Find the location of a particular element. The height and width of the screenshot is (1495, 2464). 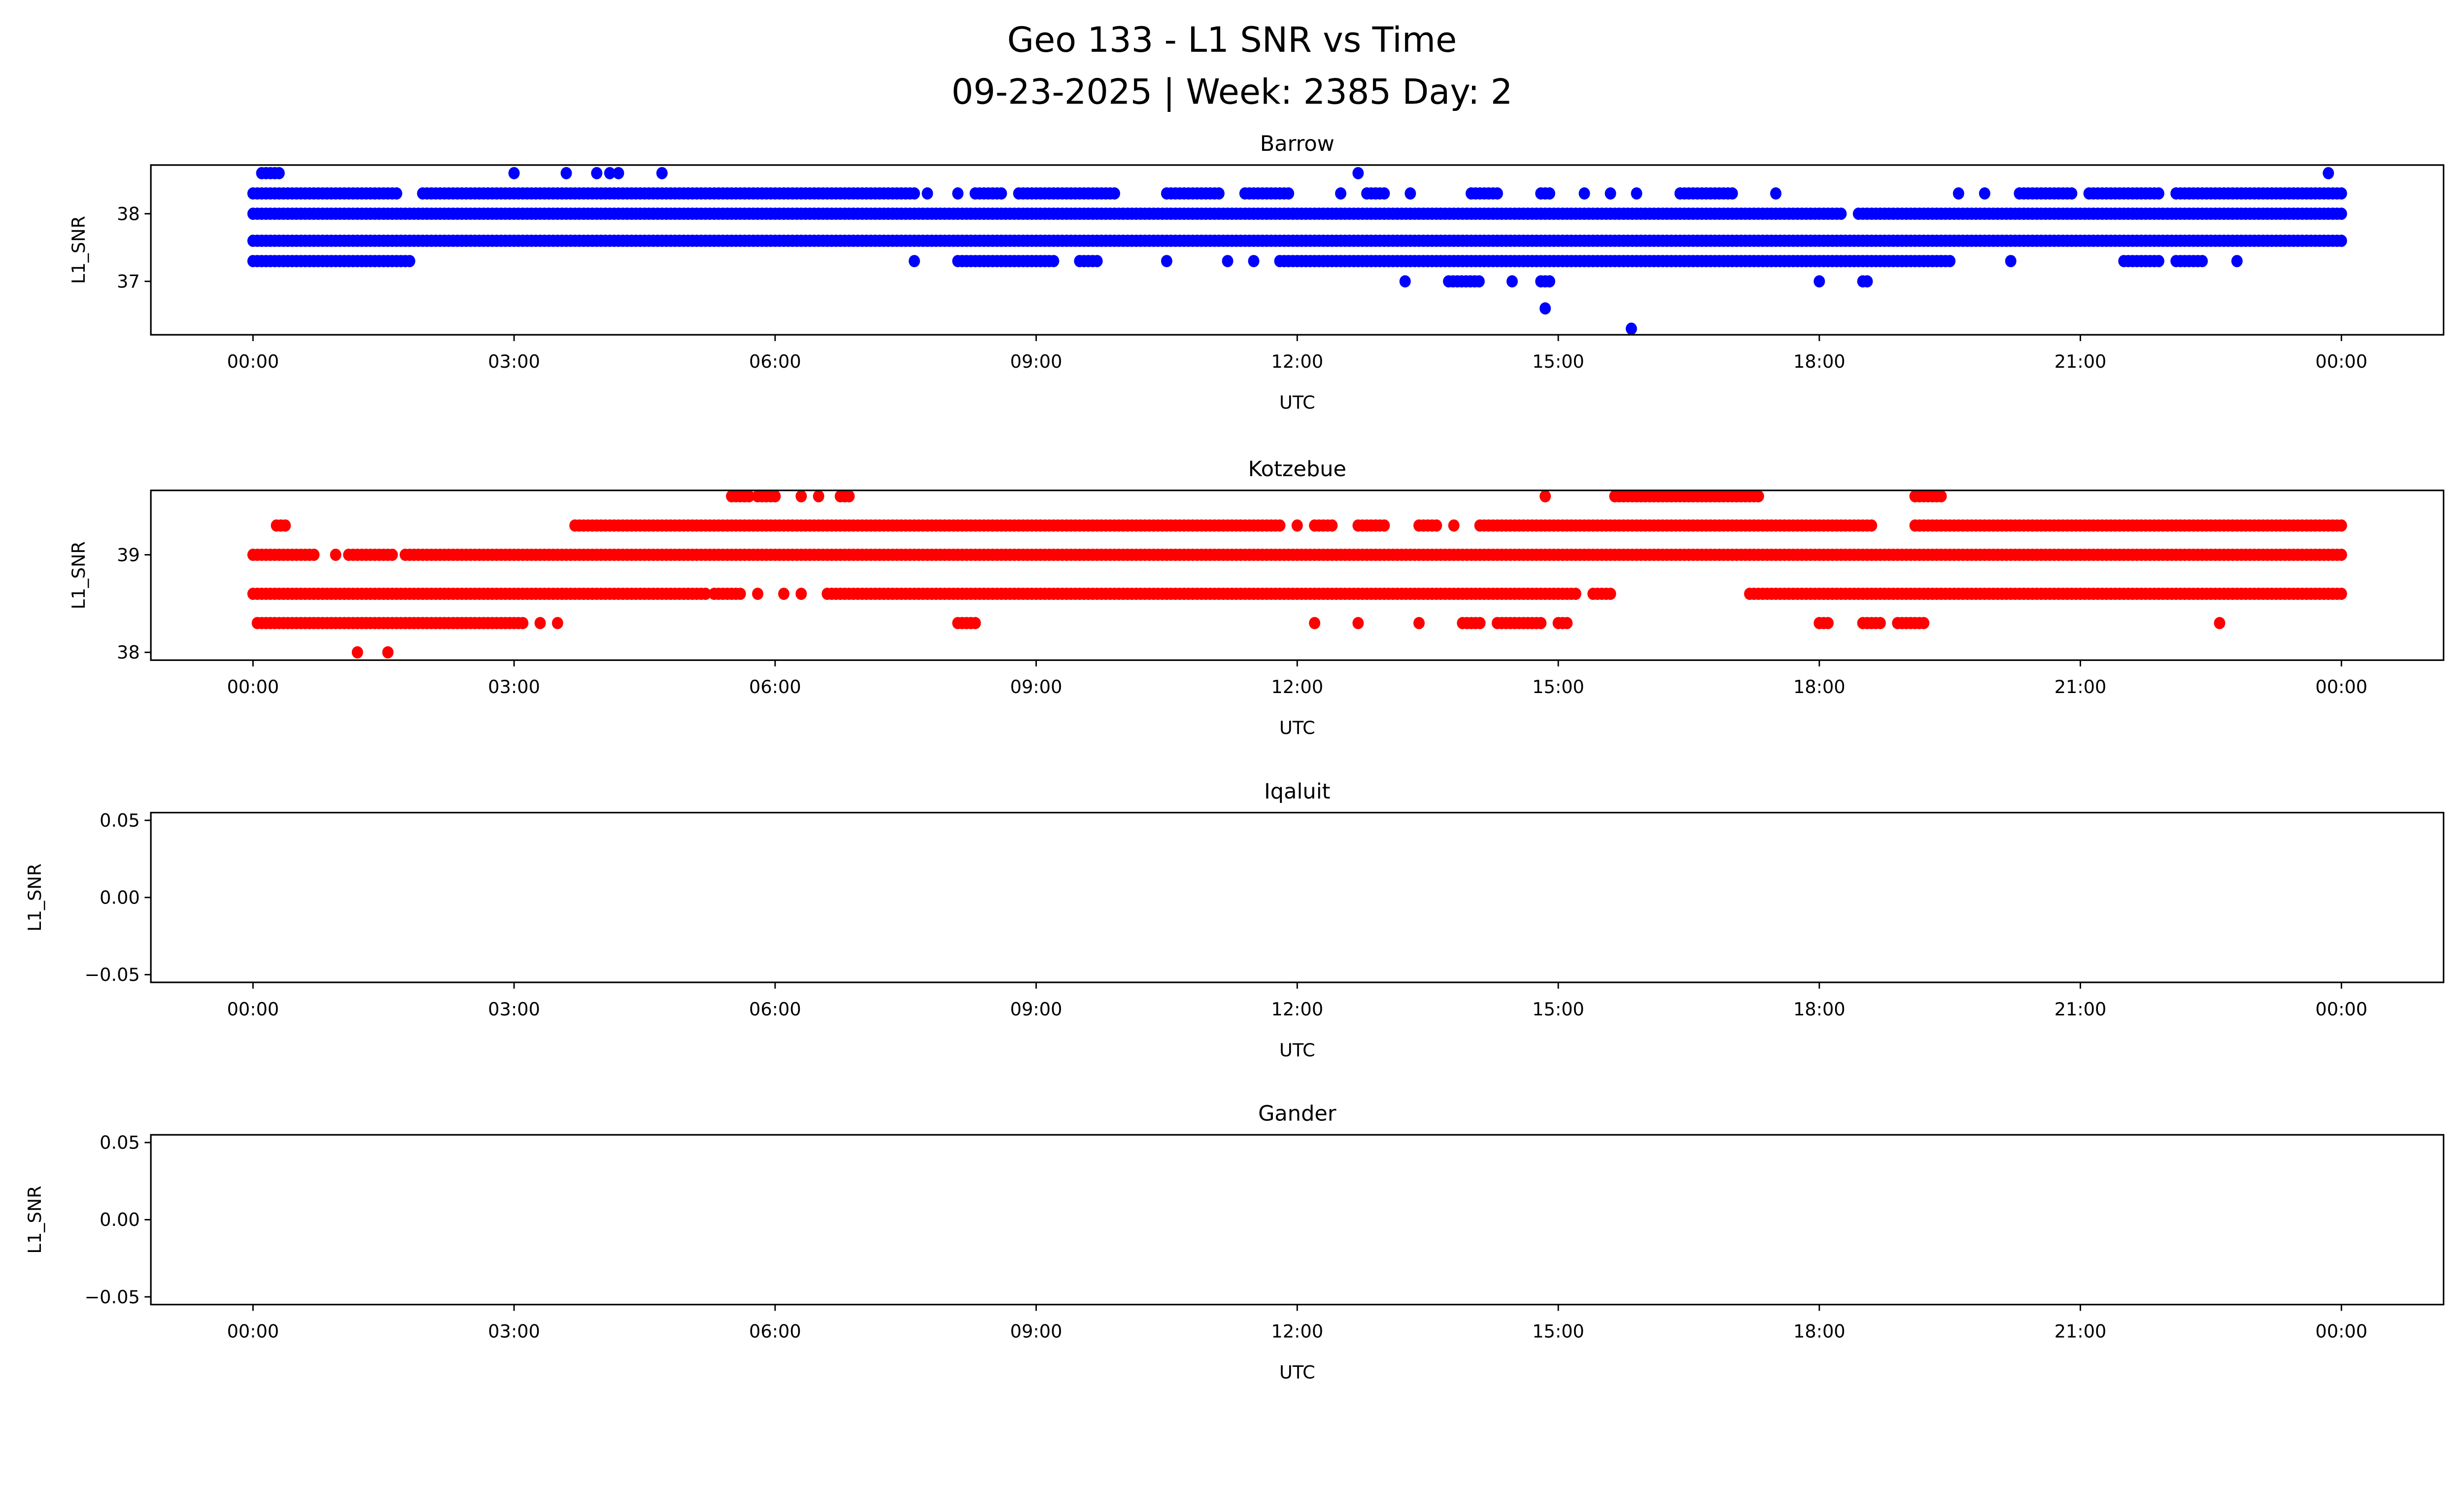

subplot-title: Gander is located at coordinates (1297, 1114).